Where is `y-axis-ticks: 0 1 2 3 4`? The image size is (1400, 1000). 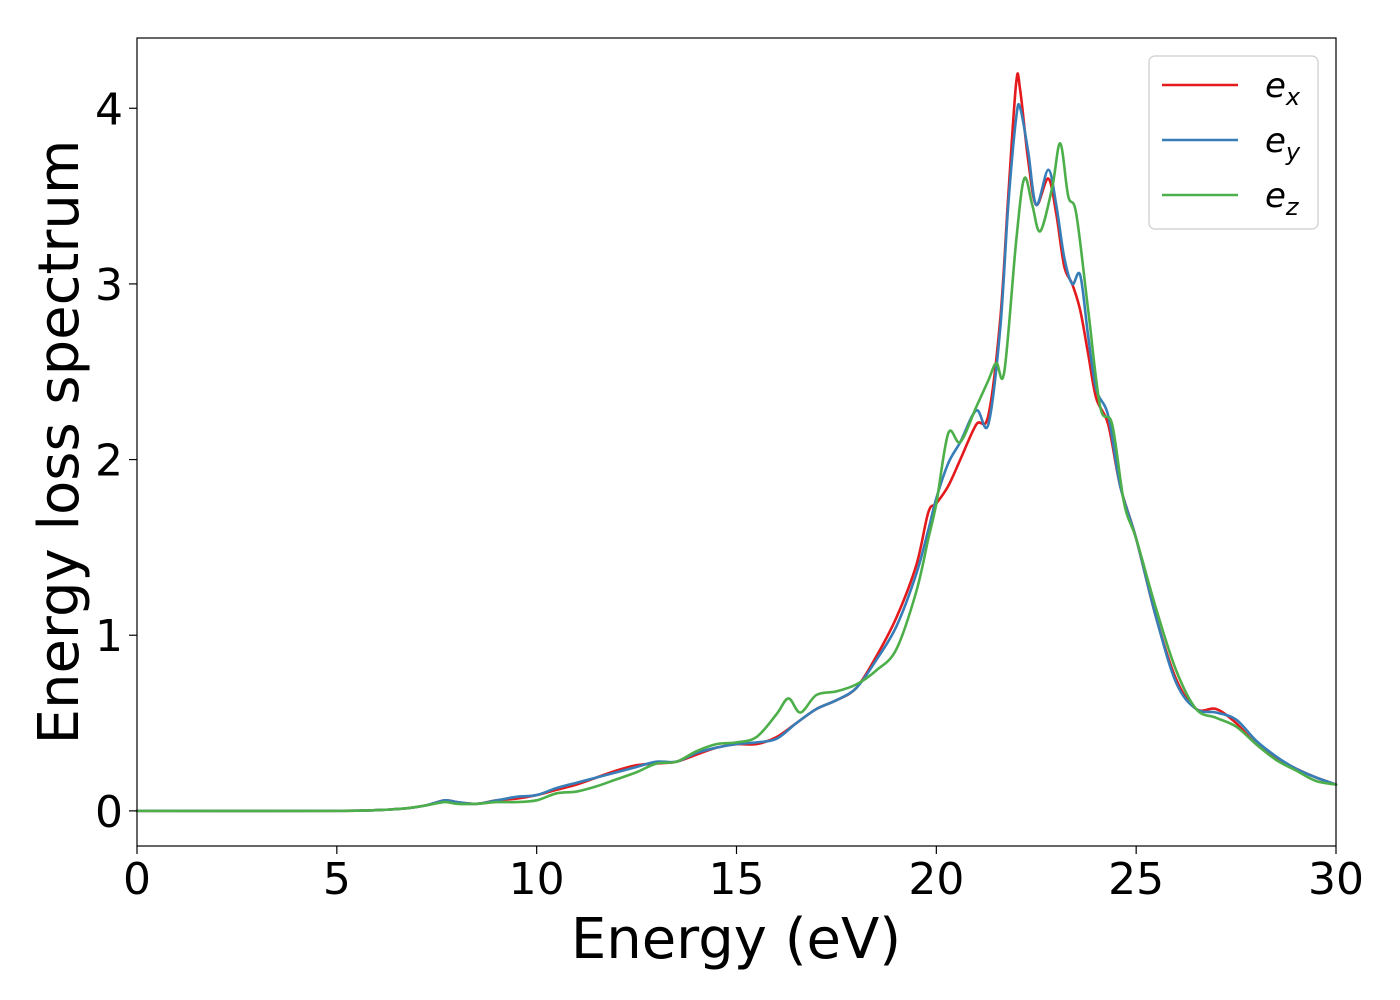
y-axis-ticks: 0 1 2 3 4 is located at coordinates (116, 461).